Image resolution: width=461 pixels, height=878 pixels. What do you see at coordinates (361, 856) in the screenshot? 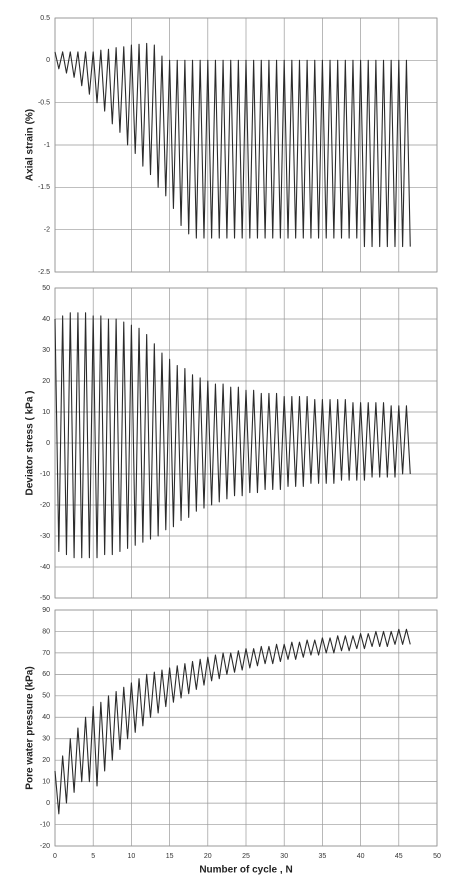
I see `x-tick-label: 40` at bounding box center [361, 856].